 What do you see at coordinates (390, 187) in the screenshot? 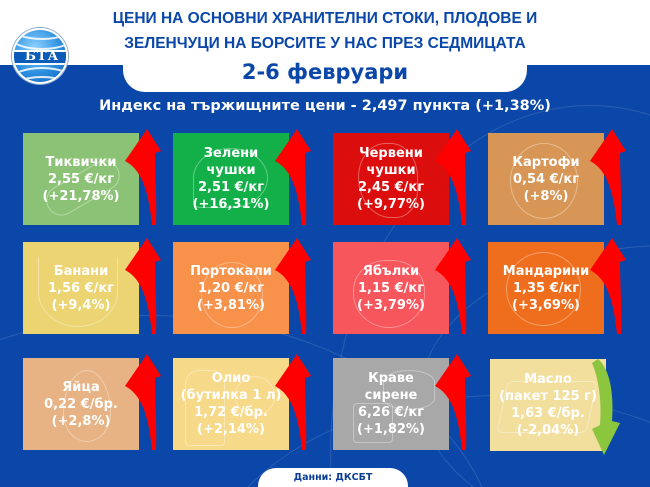
I see `product-price: 2,45 €/кг` at bounding box center [390, 187].